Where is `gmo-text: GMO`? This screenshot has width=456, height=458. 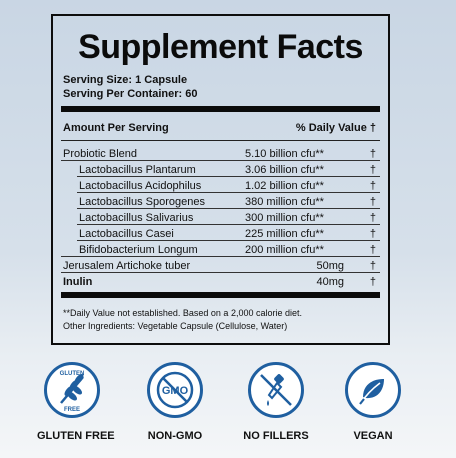 gmo-text: GMO is located at coordinates (175, 391).